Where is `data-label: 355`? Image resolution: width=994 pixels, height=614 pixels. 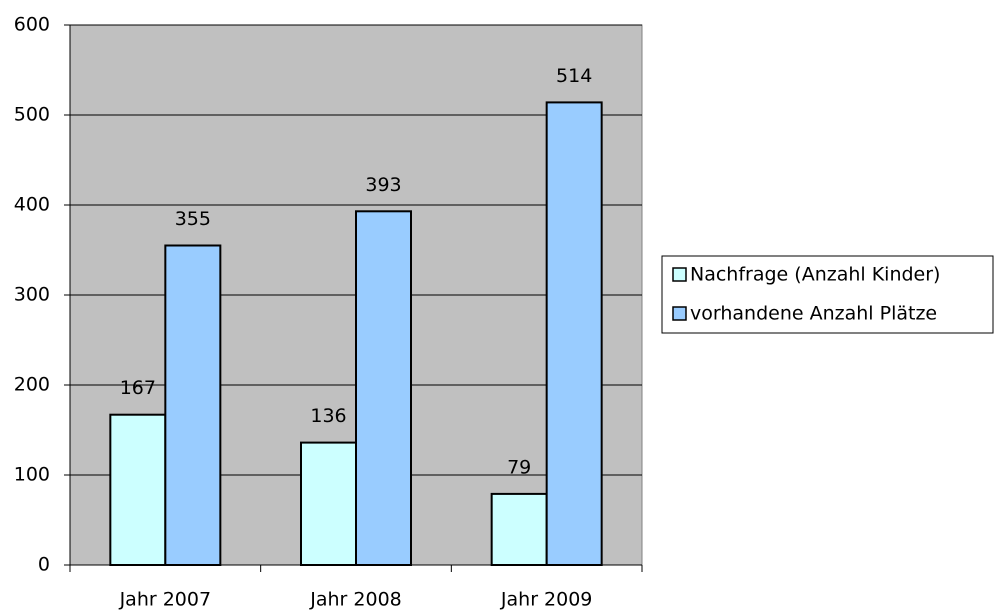
data-label: 355 is located at coordinates (193, 219).